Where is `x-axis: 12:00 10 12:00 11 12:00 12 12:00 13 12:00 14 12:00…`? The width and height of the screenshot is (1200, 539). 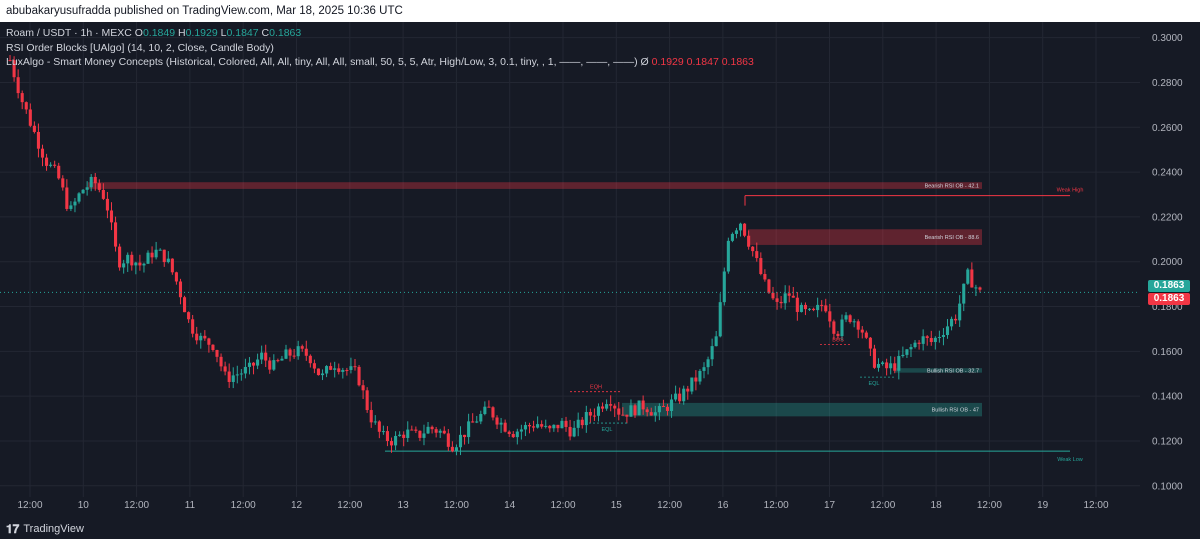 x-axis: 12:00 10 12:00 11 12:00 12 12:00 13 12:00 14 12:00… is located at coordinates (562, 505).